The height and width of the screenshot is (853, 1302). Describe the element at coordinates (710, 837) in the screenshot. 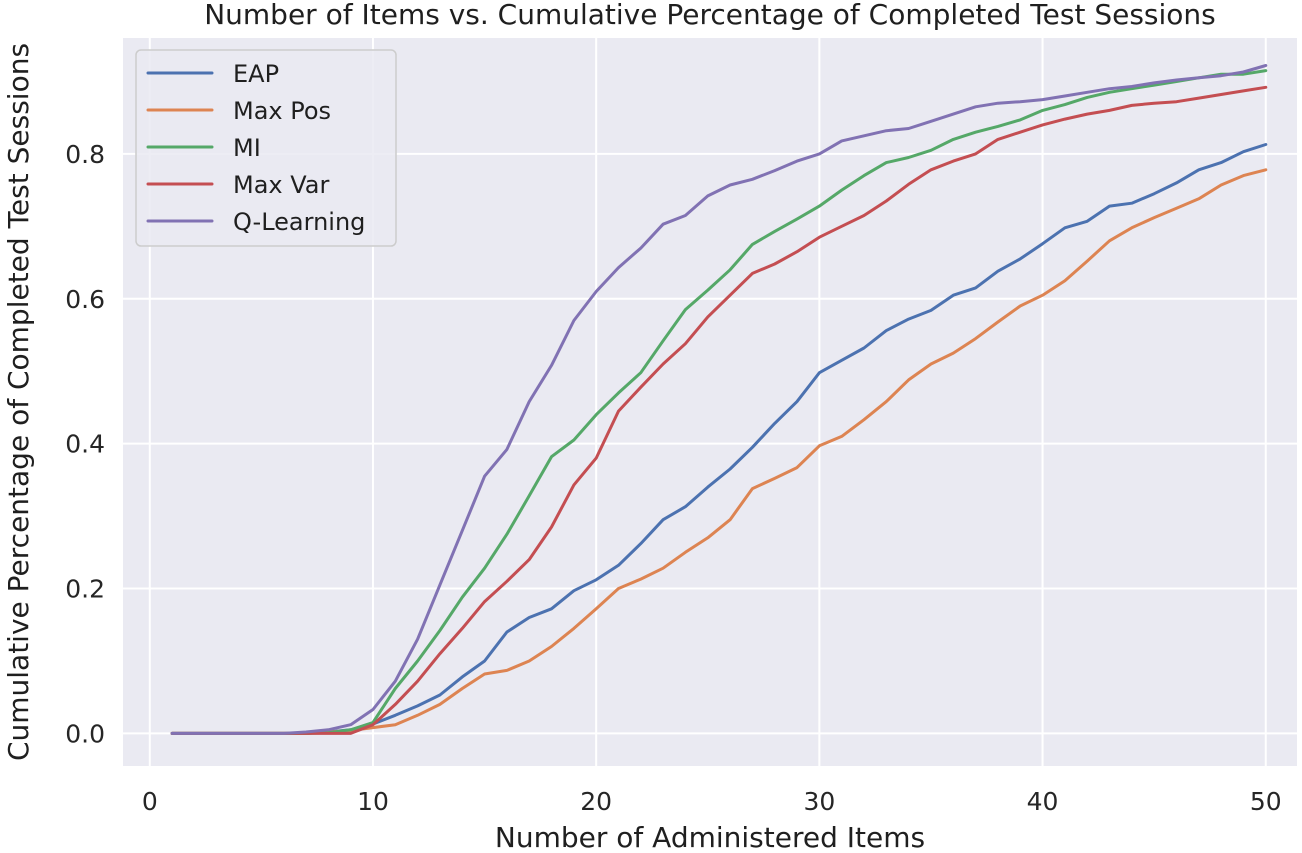

I see `x-axis-label: Number of Administered Items` at that location.